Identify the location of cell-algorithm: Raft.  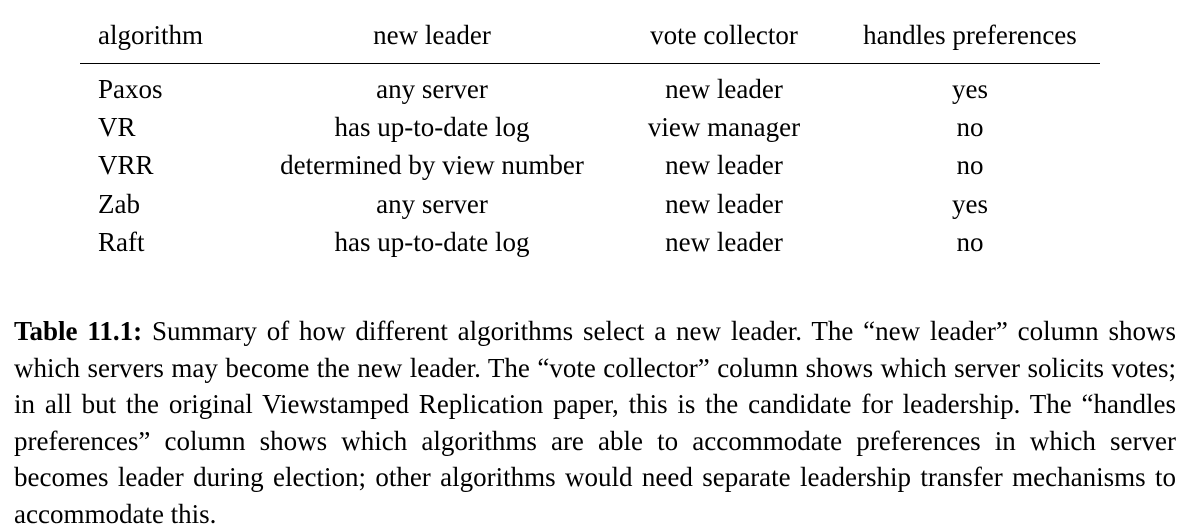
(121, 242).